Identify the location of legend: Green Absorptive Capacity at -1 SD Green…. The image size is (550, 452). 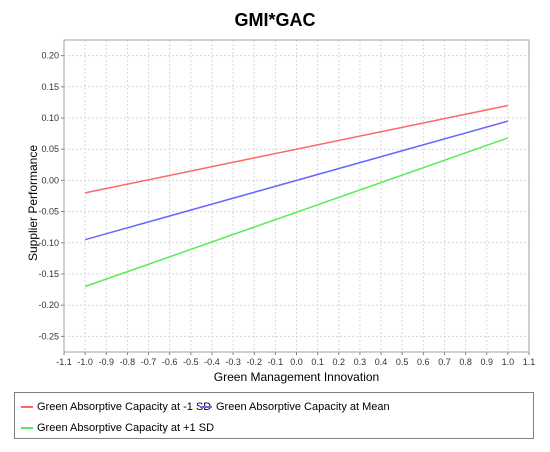
(274, 415).